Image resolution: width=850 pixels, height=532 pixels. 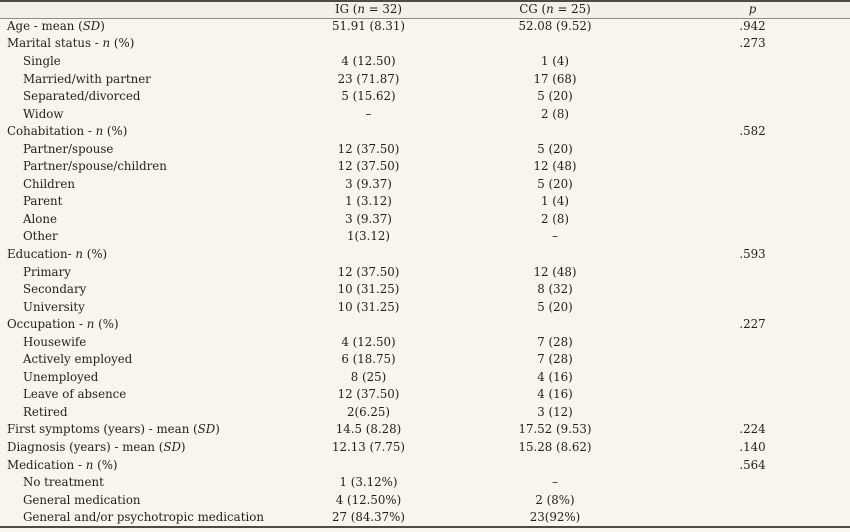 What do you see at coordinates (71, 43) in the screenshot?
I see `row-label: Marital status - n (%)` at bounding box center [71, 43].